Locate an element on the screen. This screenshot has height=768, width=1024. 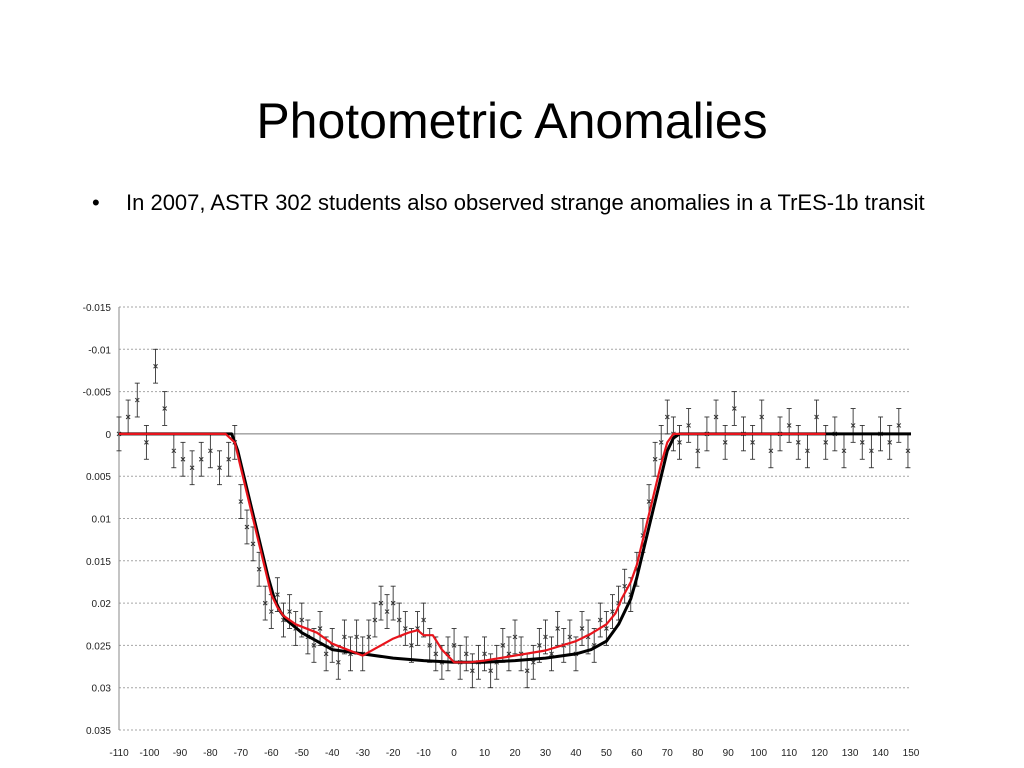
x-tick-label: -100 is located at coordinates (149, 753).